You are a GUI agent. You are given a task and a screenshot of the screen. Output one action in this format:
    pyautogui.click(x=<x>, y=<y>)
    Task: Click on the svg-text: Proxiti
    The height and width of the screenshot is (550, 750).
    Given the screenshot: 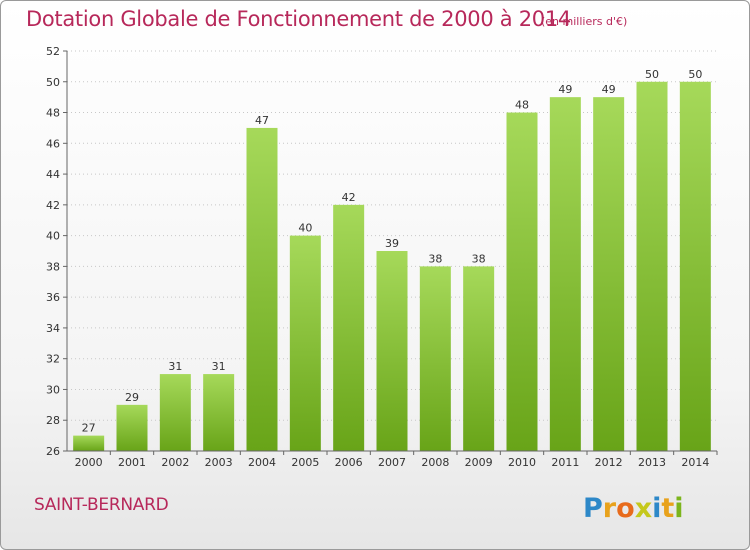 What is the action you would take?
    pyautogui.click(x=633, y=508)
    